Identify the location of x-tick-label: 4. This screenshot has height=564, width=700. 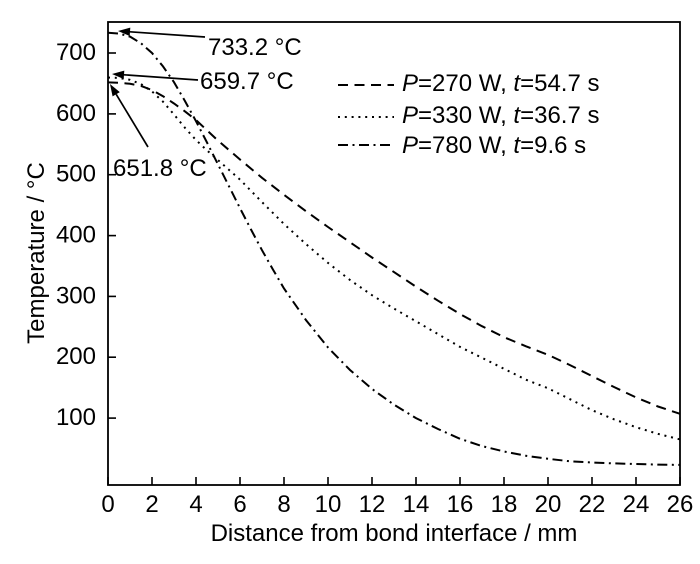
(195, 504).